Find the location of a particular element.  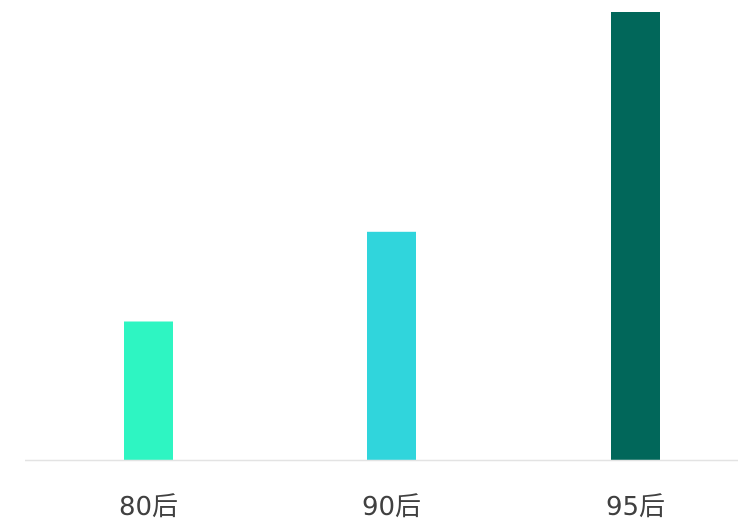

x-tick-label-2: 95后 is located at coordinates (635, 505).